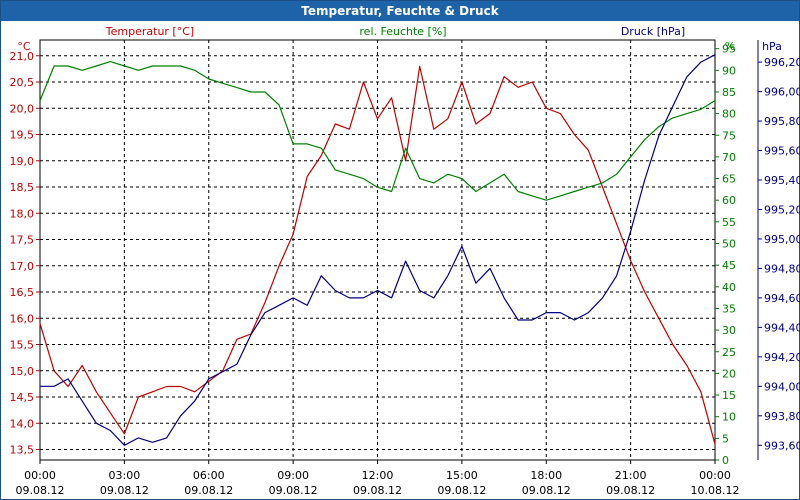  What do you see at coordinates (725, 460) in the screenshot?
I see `humidity-tick-label: 0` at bounding box center [725, 460].